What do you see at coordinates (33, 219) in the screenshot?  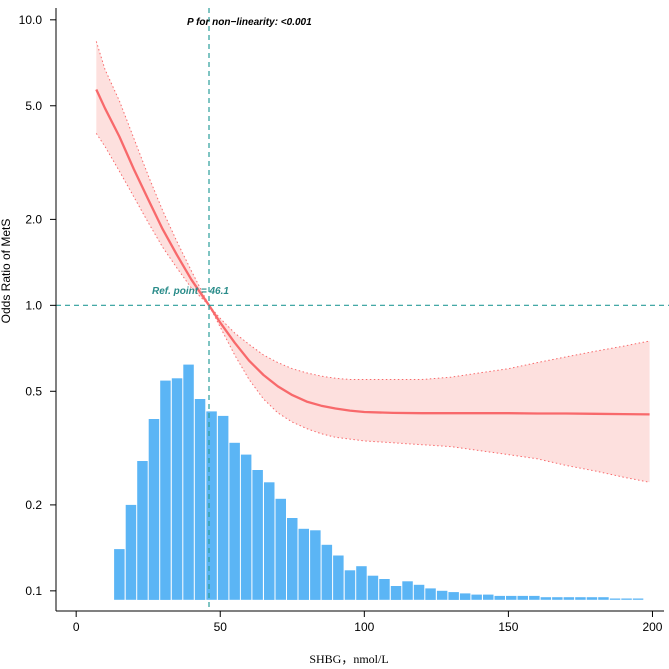 I see `y-tick-label: 2.0` at bounding box center [33, 219].